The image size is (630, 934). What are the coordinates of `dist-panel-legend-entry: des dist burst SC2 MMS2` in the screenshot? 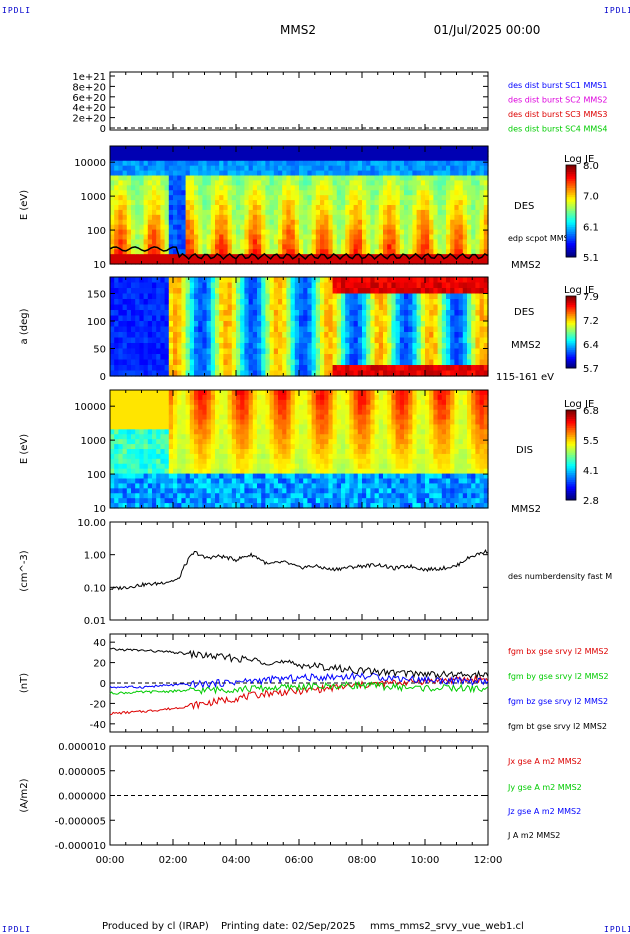 It's located at (557, 100).